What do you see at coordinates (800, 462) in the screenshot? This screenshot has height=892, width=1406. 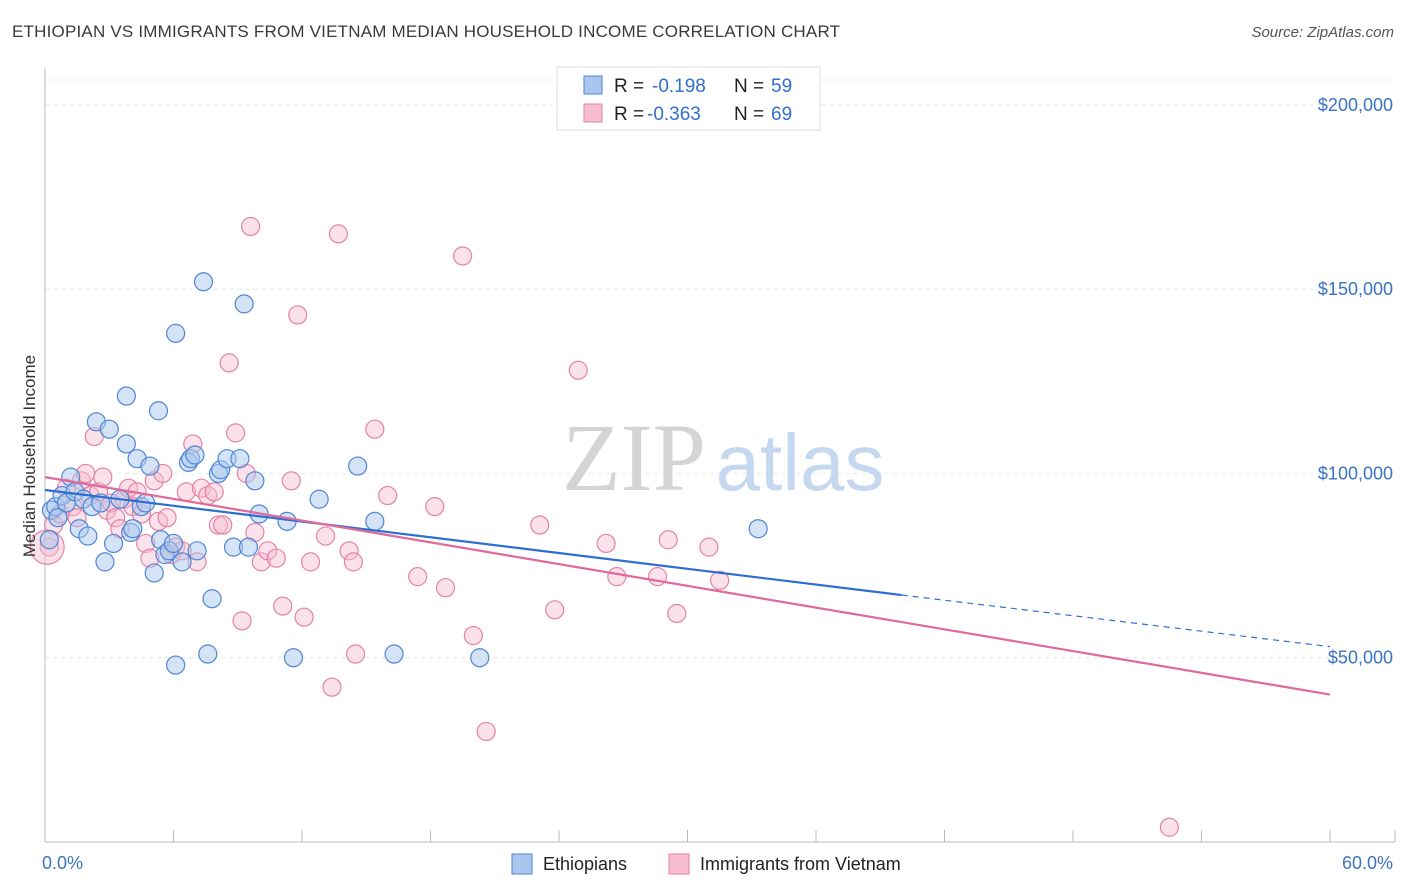 I see `watermark-atlas: atlas` at bounding box center [800, 462].